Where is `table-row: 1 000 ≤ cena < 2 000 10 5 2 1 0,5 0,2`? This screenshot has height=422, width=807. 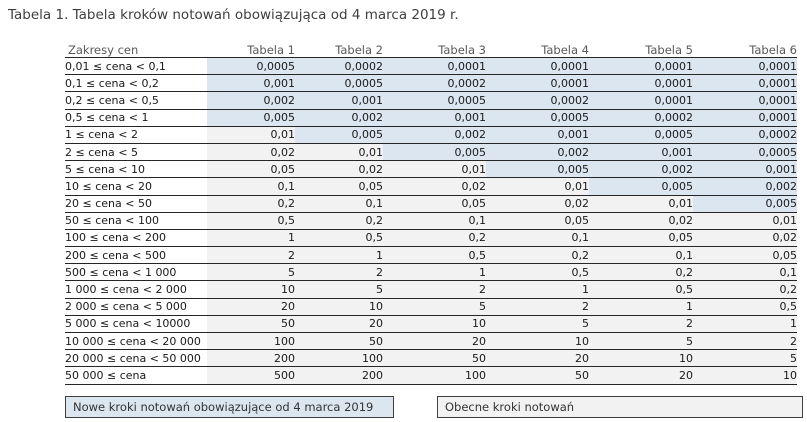
table-row: 1 000 ≤ cena < 2 000 10 5 2 1 0,5 0,2 is located at coordinates (431, 289).